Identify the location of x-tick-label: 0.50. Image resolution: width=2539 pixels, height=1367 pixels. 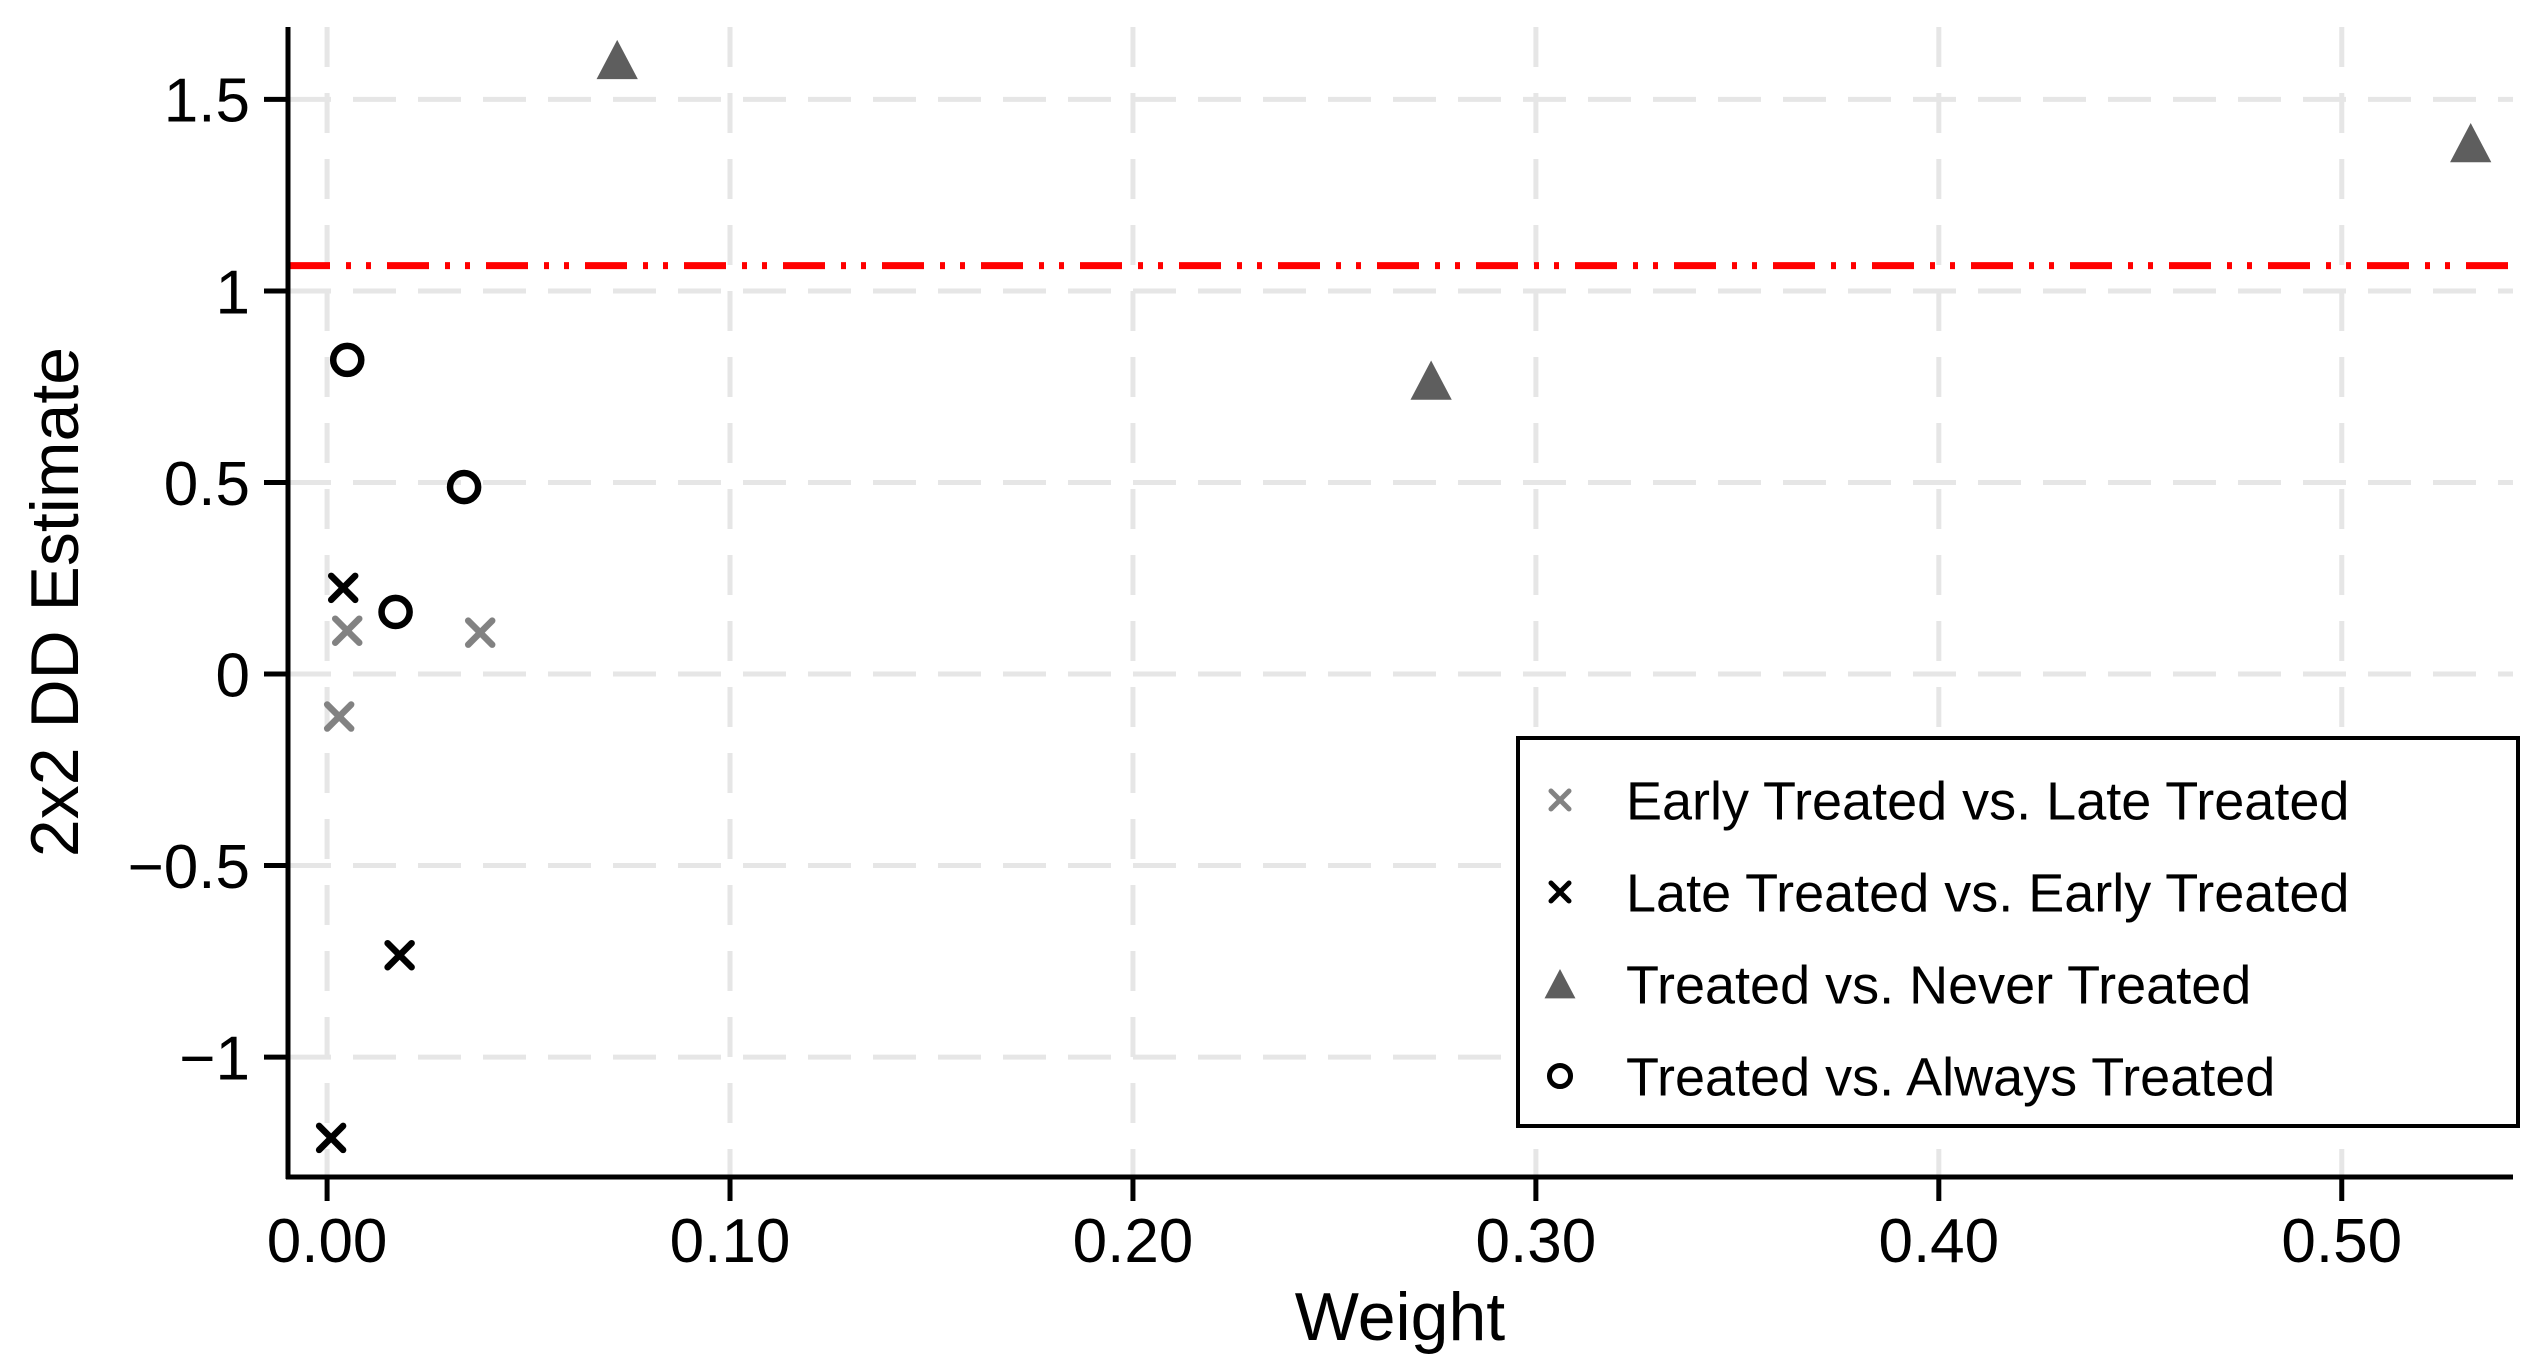
(2341, 1241).